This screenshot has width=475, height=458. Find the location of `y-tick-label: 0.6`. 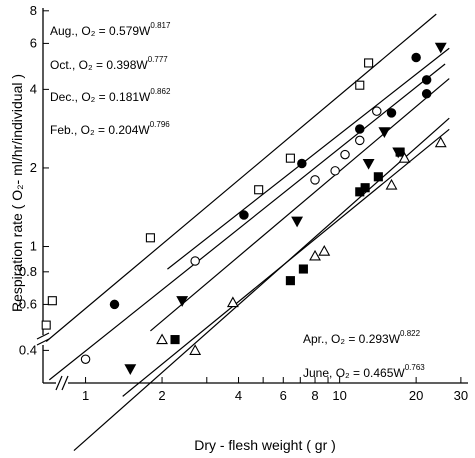

y-tick-label: 0.6 is located at coordinates (28, 303).